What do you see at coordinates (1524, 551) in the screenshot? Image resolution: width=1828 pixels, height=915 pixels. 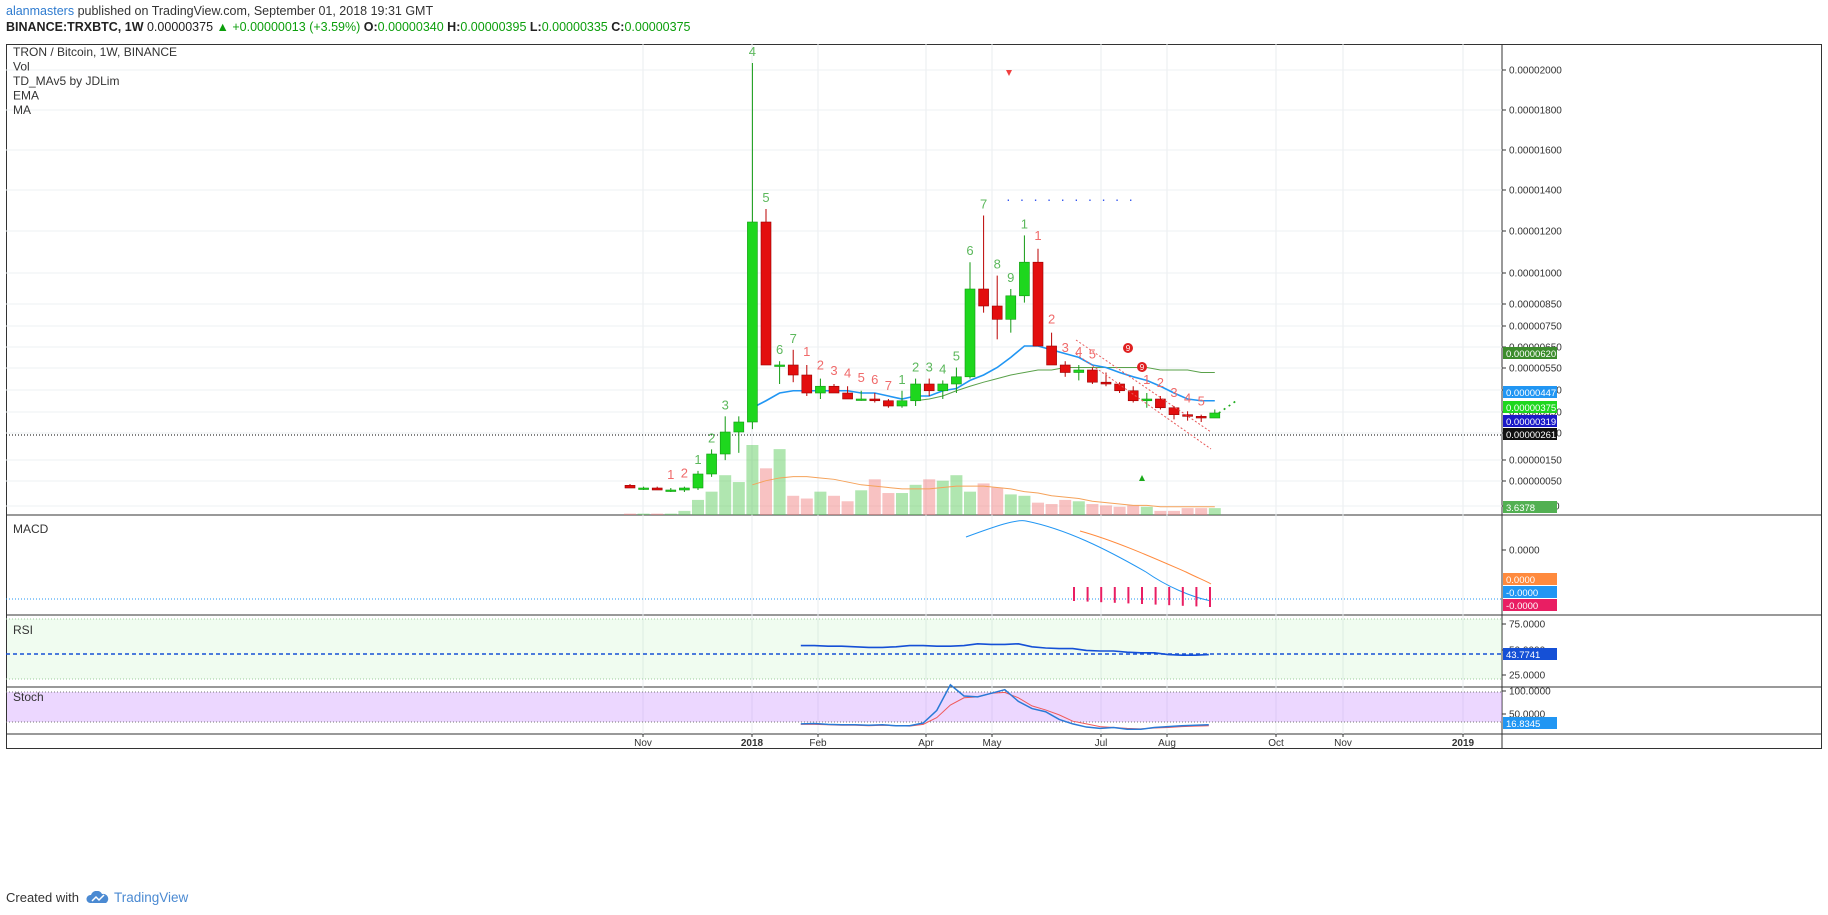 I see `macd-tick-label: 0.0000` at bounding box center [1524, 551].